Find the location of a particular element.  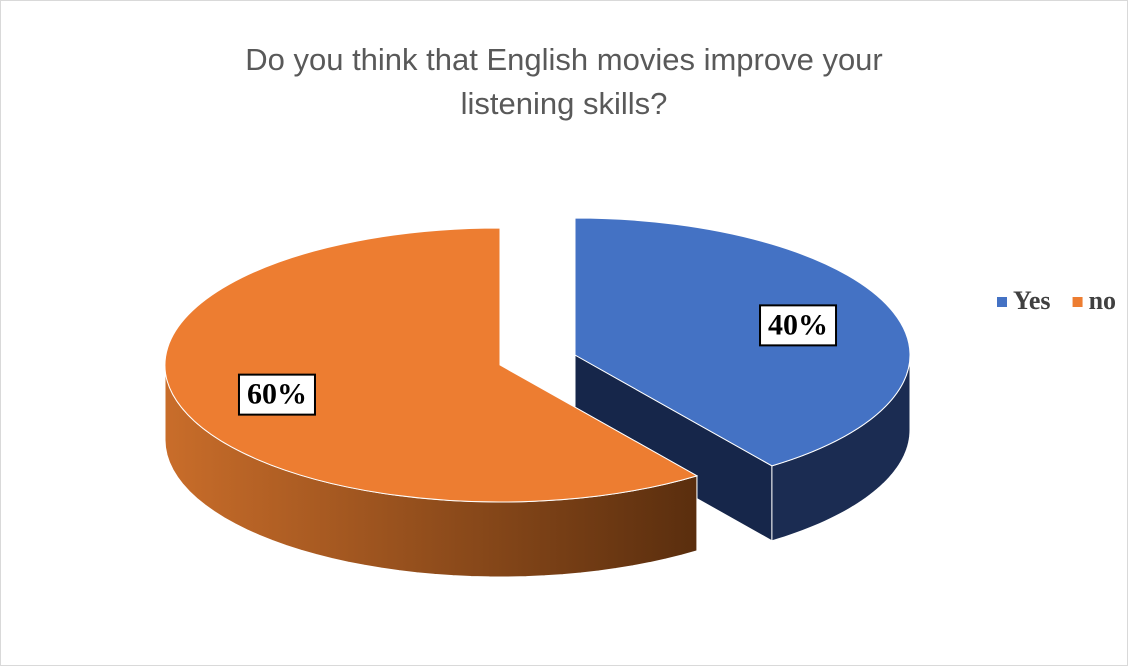

data-label: 40% is located at coordinates (798, 324).